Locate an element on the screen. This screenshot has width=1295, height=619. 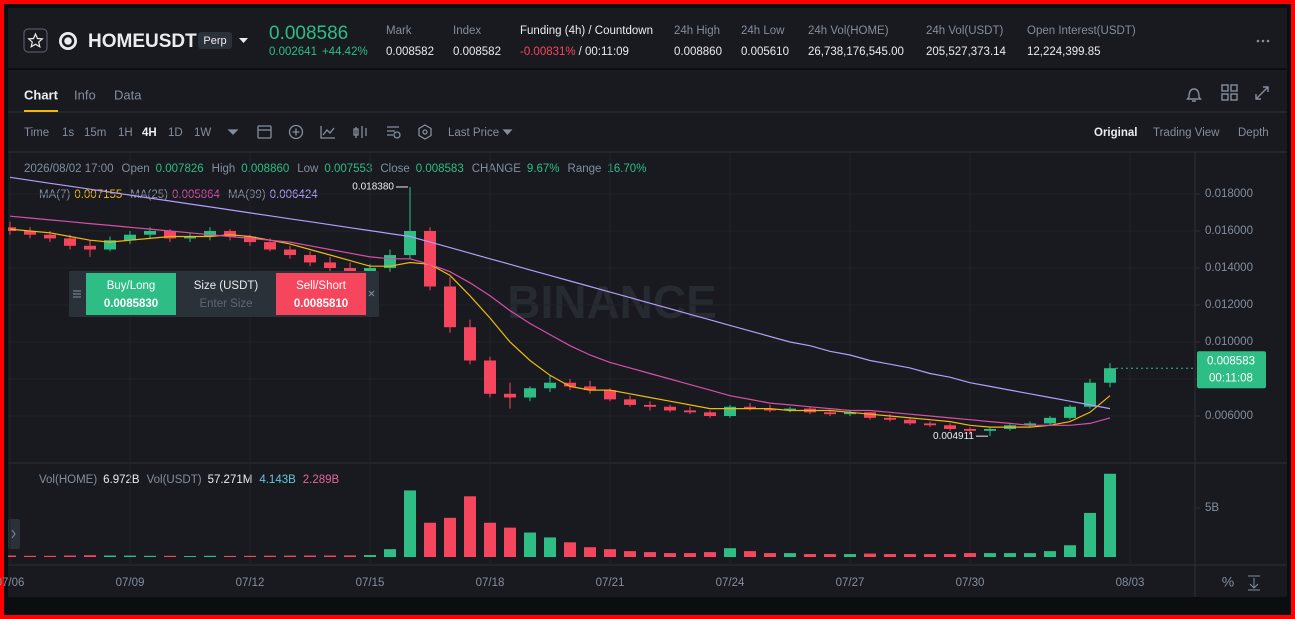
buy-price: 0.0085830 is located at coordinates (131, 304).